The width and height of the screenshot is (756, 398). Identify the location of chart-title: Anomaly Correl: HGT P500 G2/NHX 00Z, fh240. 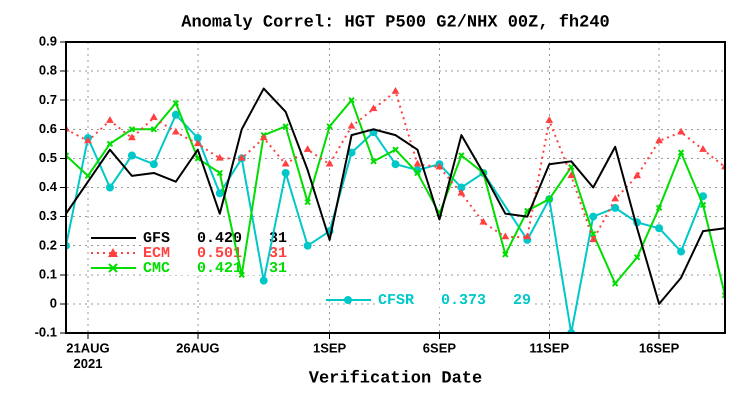
(395, 22).